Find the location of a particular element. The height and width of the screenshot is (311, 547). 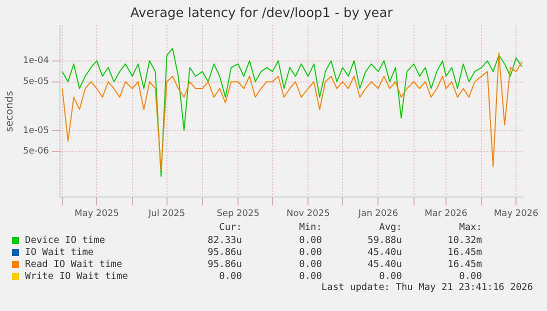

x-tick-label: Sep 2025 is located at coordinates (238, 213).